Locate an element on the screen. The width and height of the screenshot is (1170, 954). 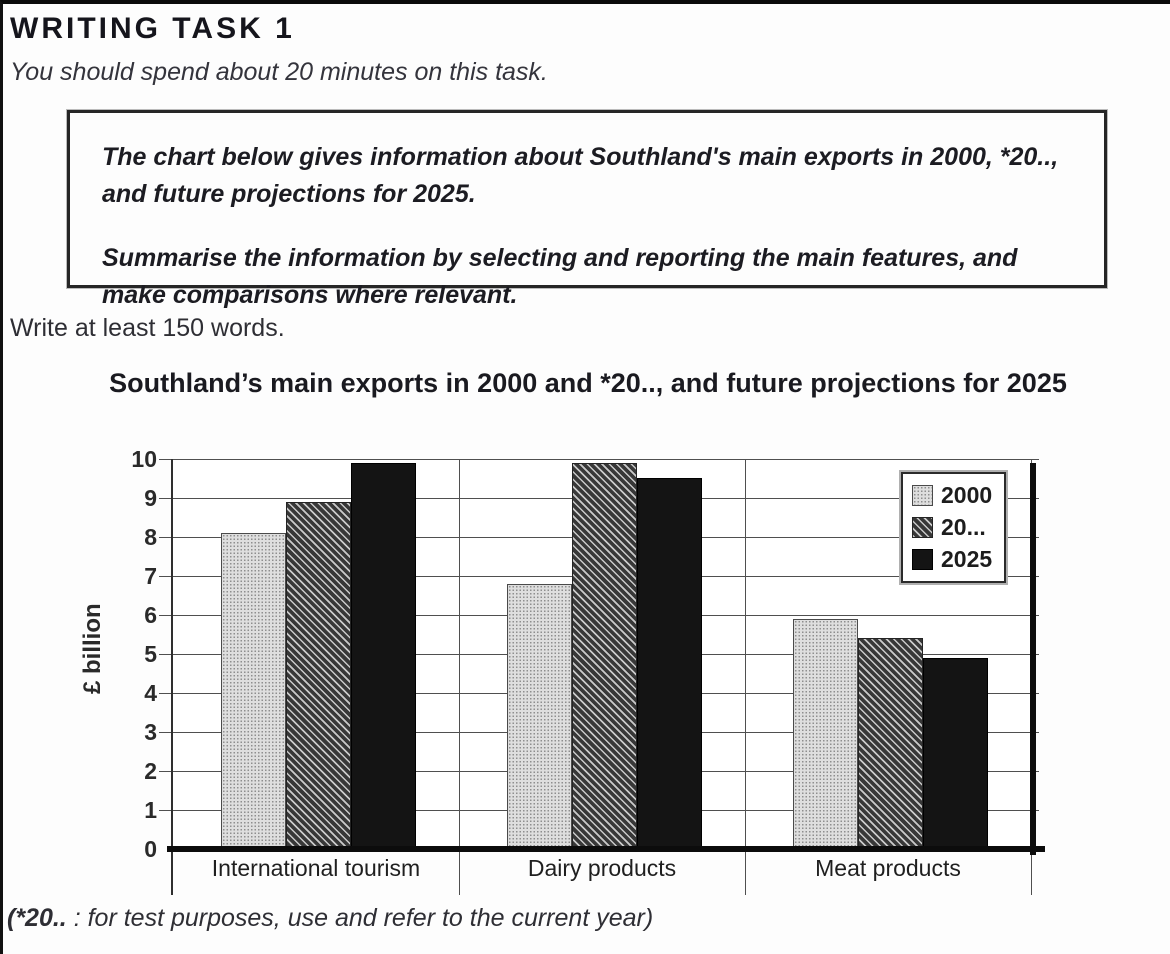
bar-2025-dairy-products is located at coordinates (669, 663).